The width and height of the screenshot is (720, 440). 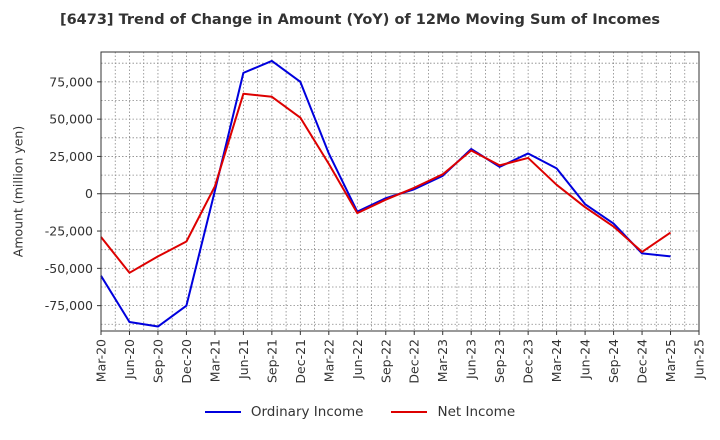 What do you see at coordinates (71, 119) in the screenshot?
I see `y-tick-label: 50,000` at bounding box center [71, 119].